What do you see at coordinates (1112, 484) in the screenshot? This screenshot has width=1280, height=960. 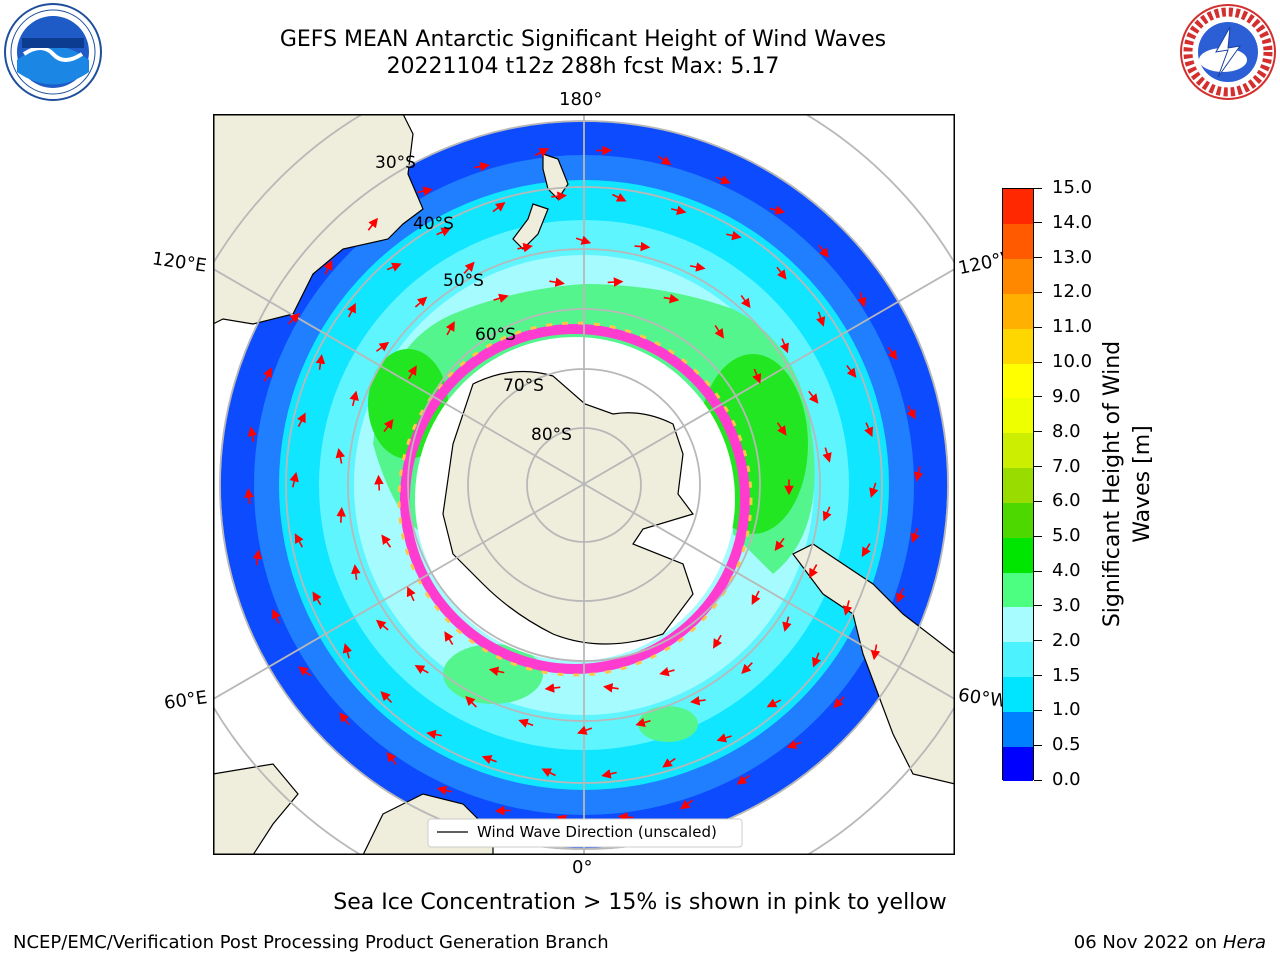 I see `colorbar-title-line1: Significant Height of Wind` at bounding box center [1112, 484].